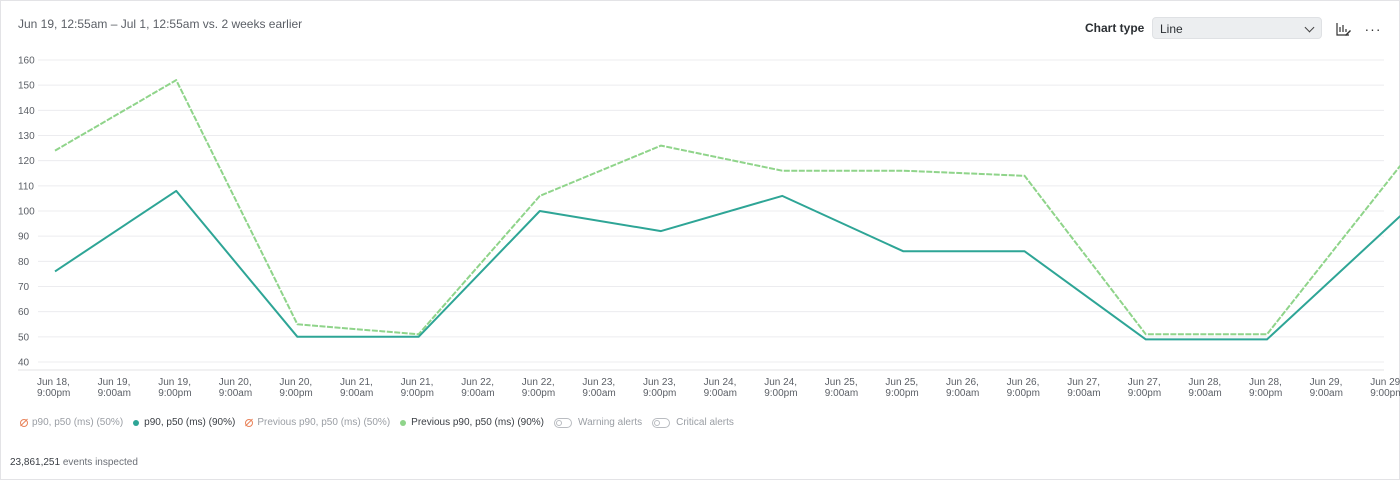  What do you see at coordinates (24, 337) in the screenshot?
I see `y-tick-label: 50` at bounding box center [24, 337].